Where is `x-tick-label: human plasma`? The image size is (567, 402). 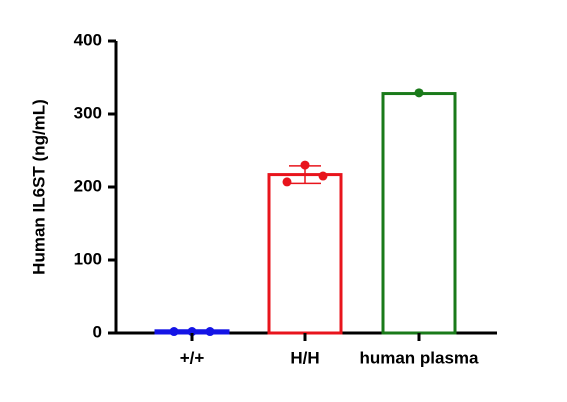
x-tick-label: human plasma is located at coordinates (419, 357).